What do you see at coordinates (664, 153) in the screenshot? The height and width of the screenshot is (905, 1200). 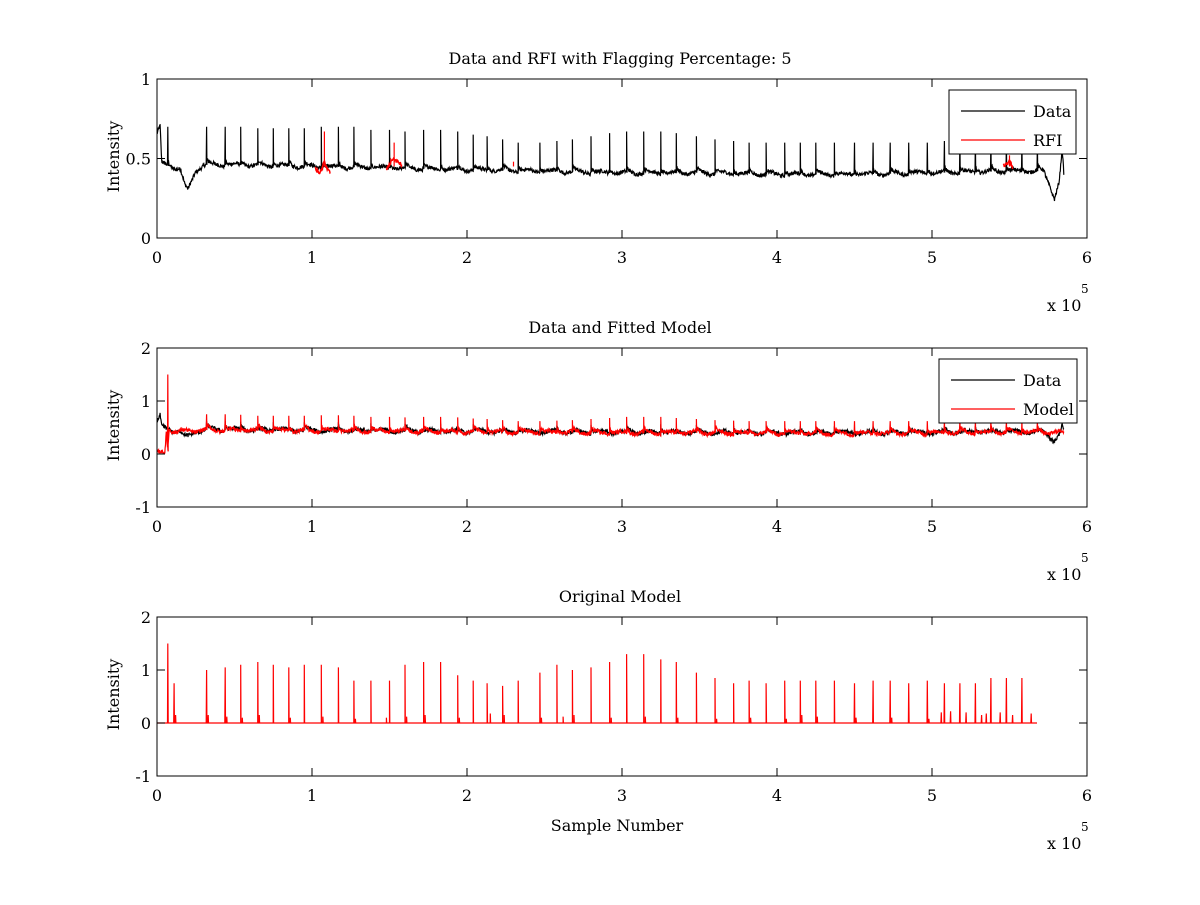 I see `series-rfi-line` at bounding box center [664, 153].